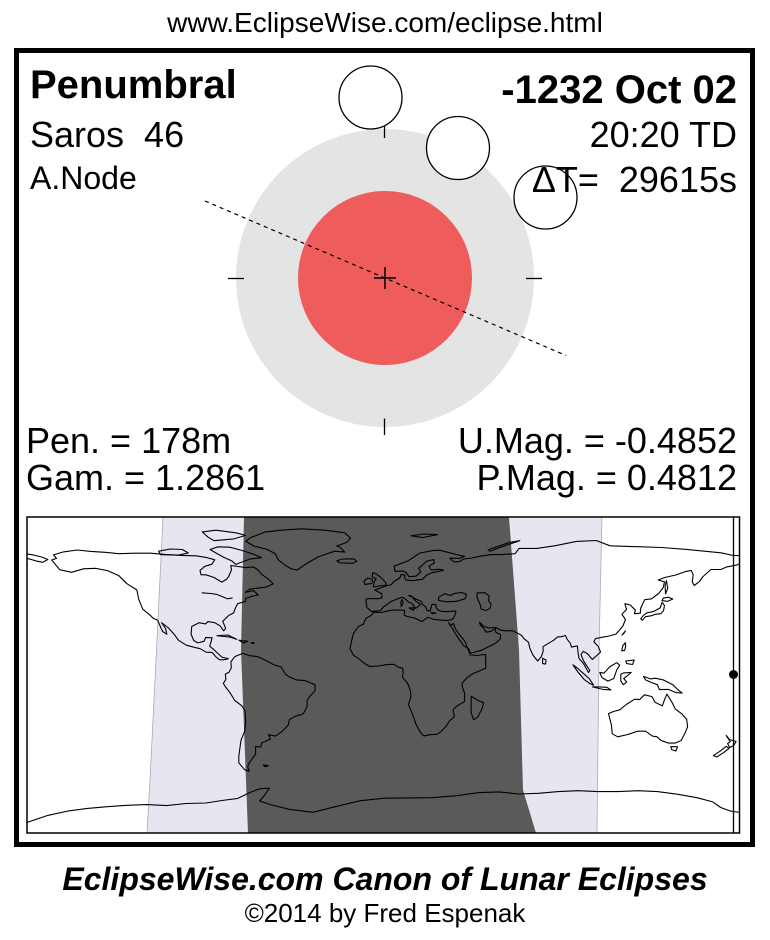 This screenshot has height=940, width=770. I want to click on coastline-nz-south-island, so click(721, 751).